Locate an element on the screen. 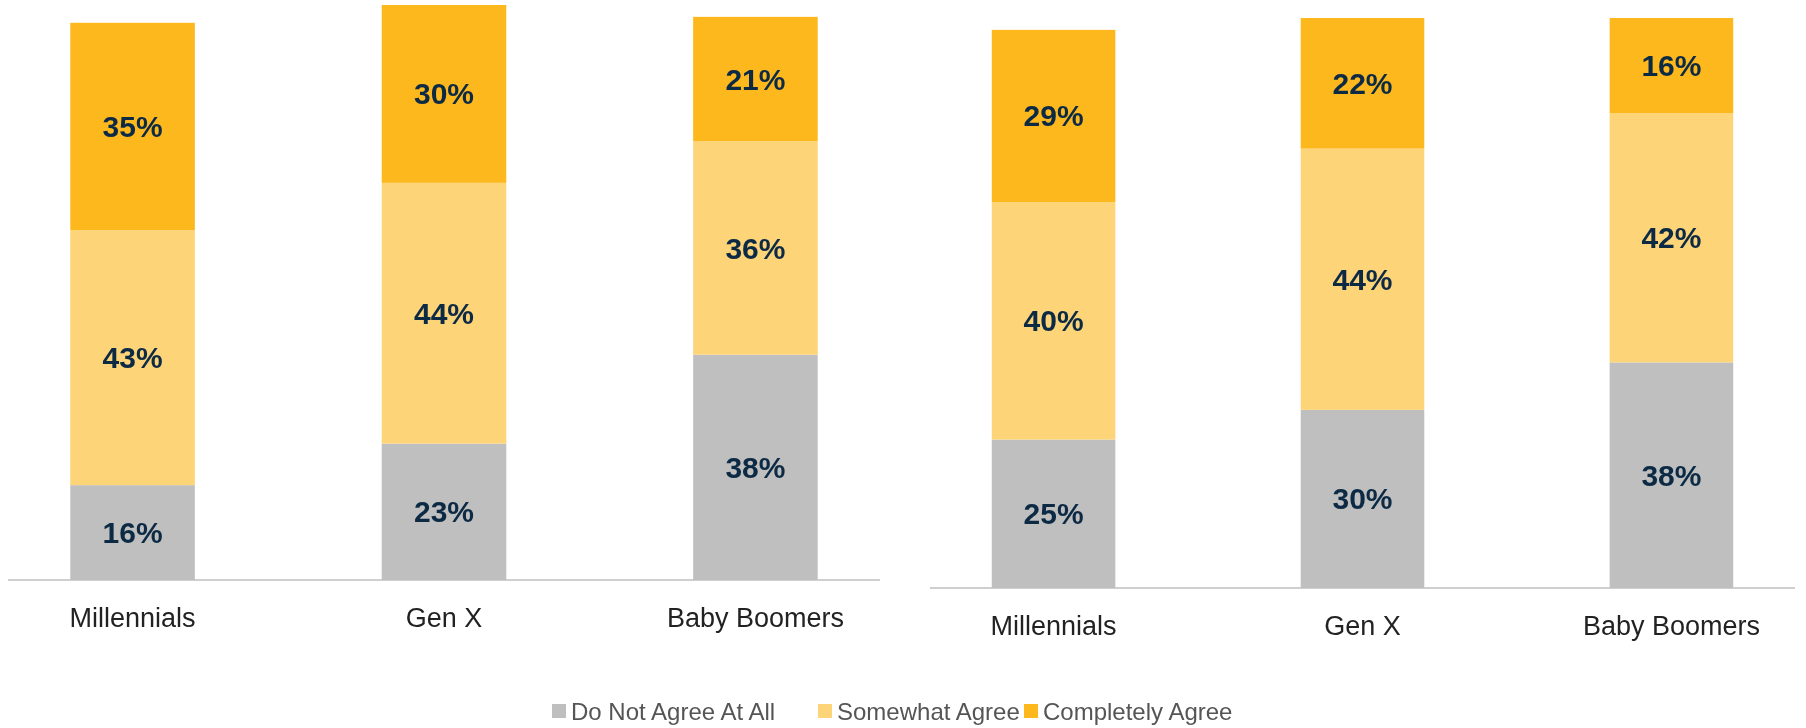 This screenshot has width=1806, height=728. data-label: 42% is located at coordinates (1671, 238).